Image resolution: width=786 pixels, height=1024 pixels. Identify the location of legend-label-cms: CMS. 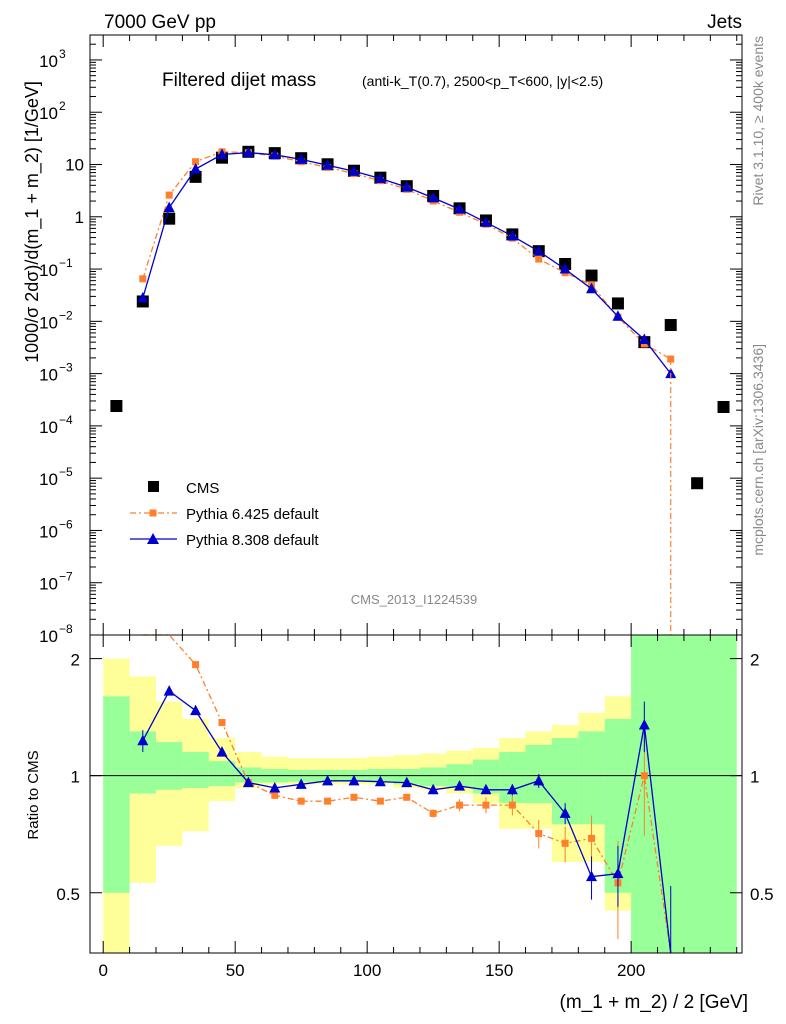
(202, 488).